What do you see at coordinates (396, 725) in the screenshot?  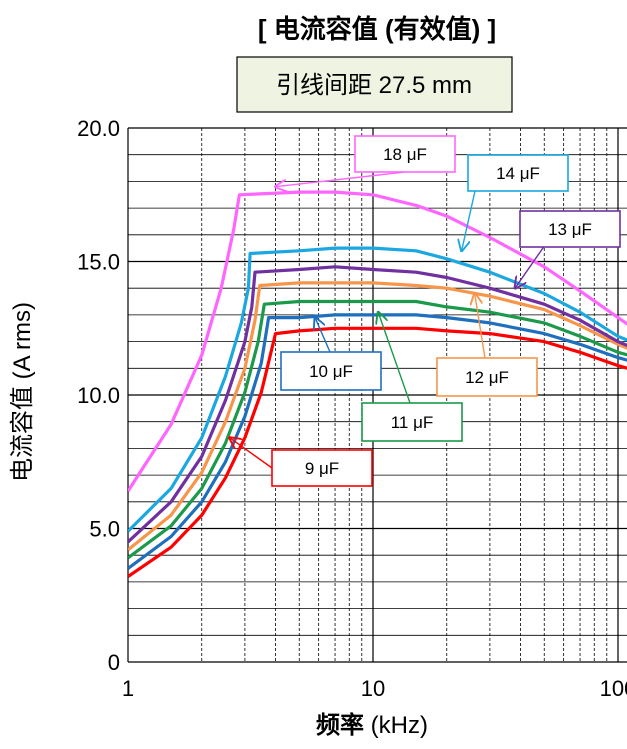 I see `x-axis-label-unit: (kHz)` at bounding box center [396, 725].